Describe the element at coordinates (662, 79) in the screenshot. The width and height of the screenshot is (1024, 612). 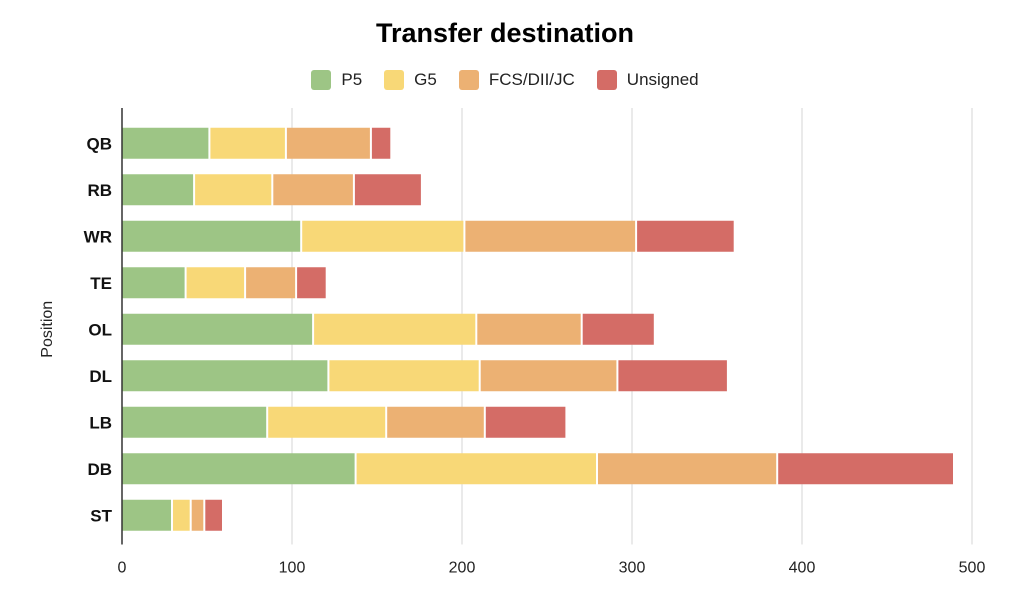
I see `legend-label-unsigned: Unsigned` at that location.